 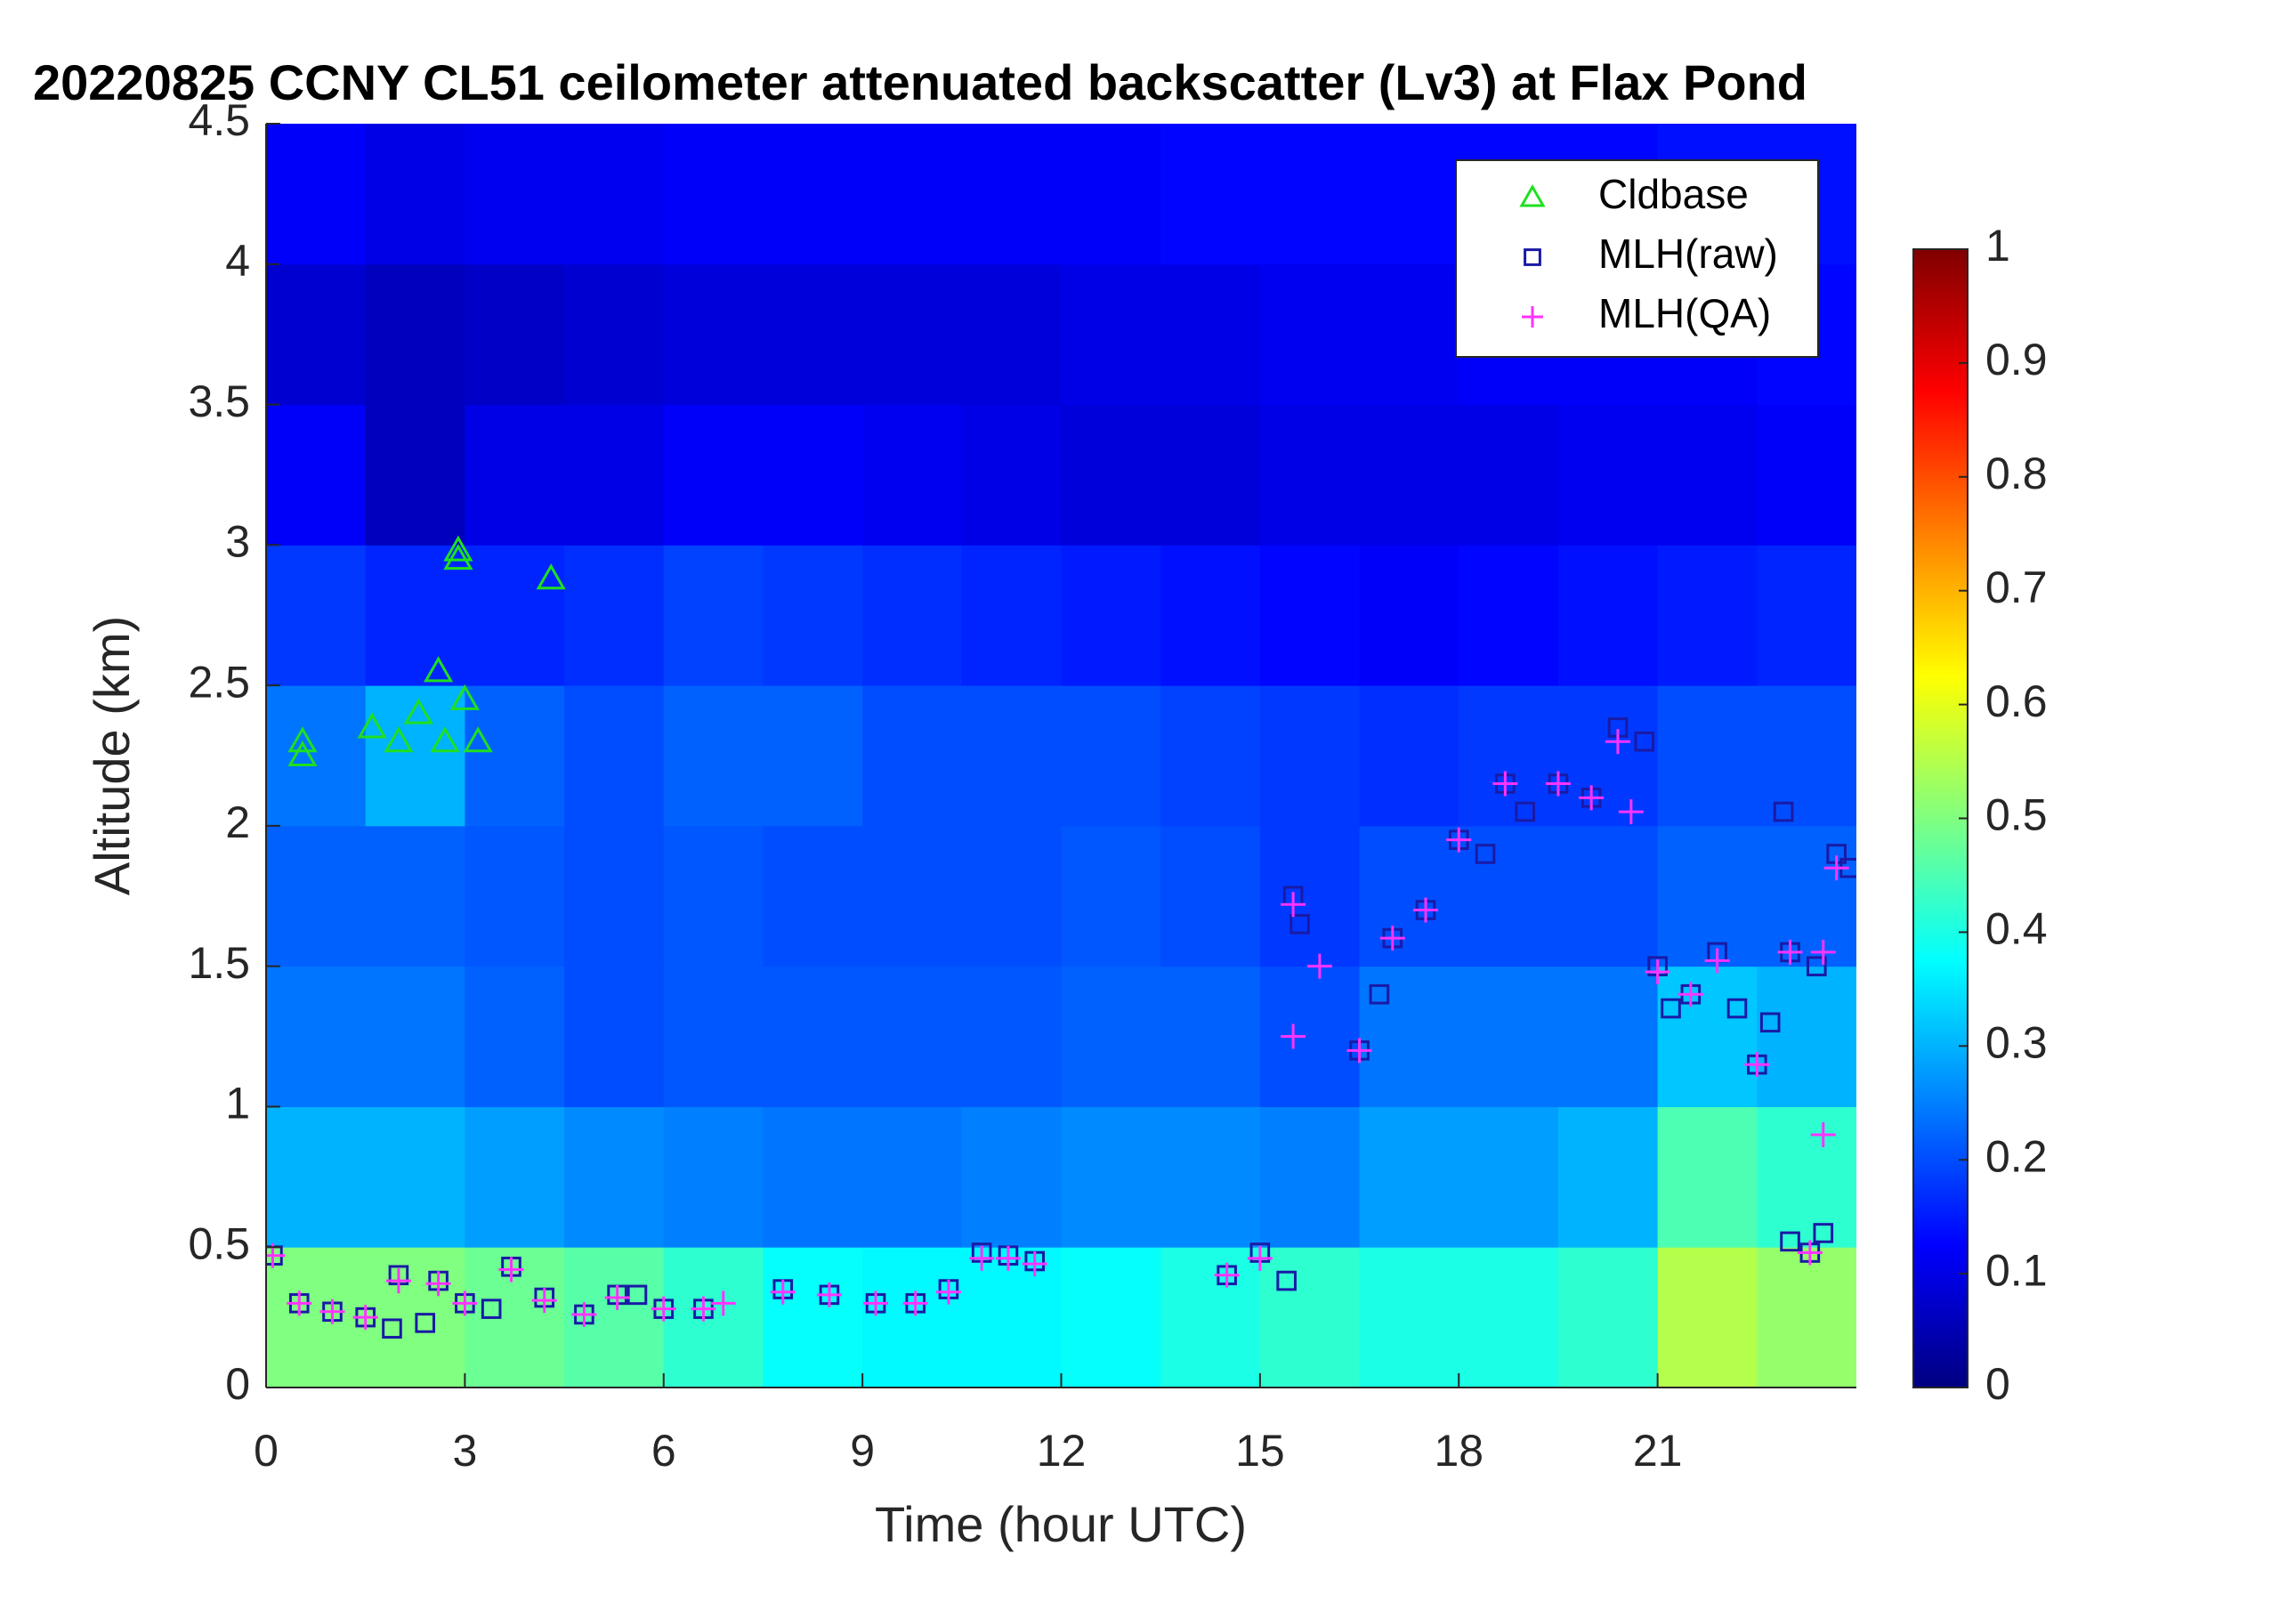 I want to click on x-tick-label: 12, so click(x=1062, y=1451).